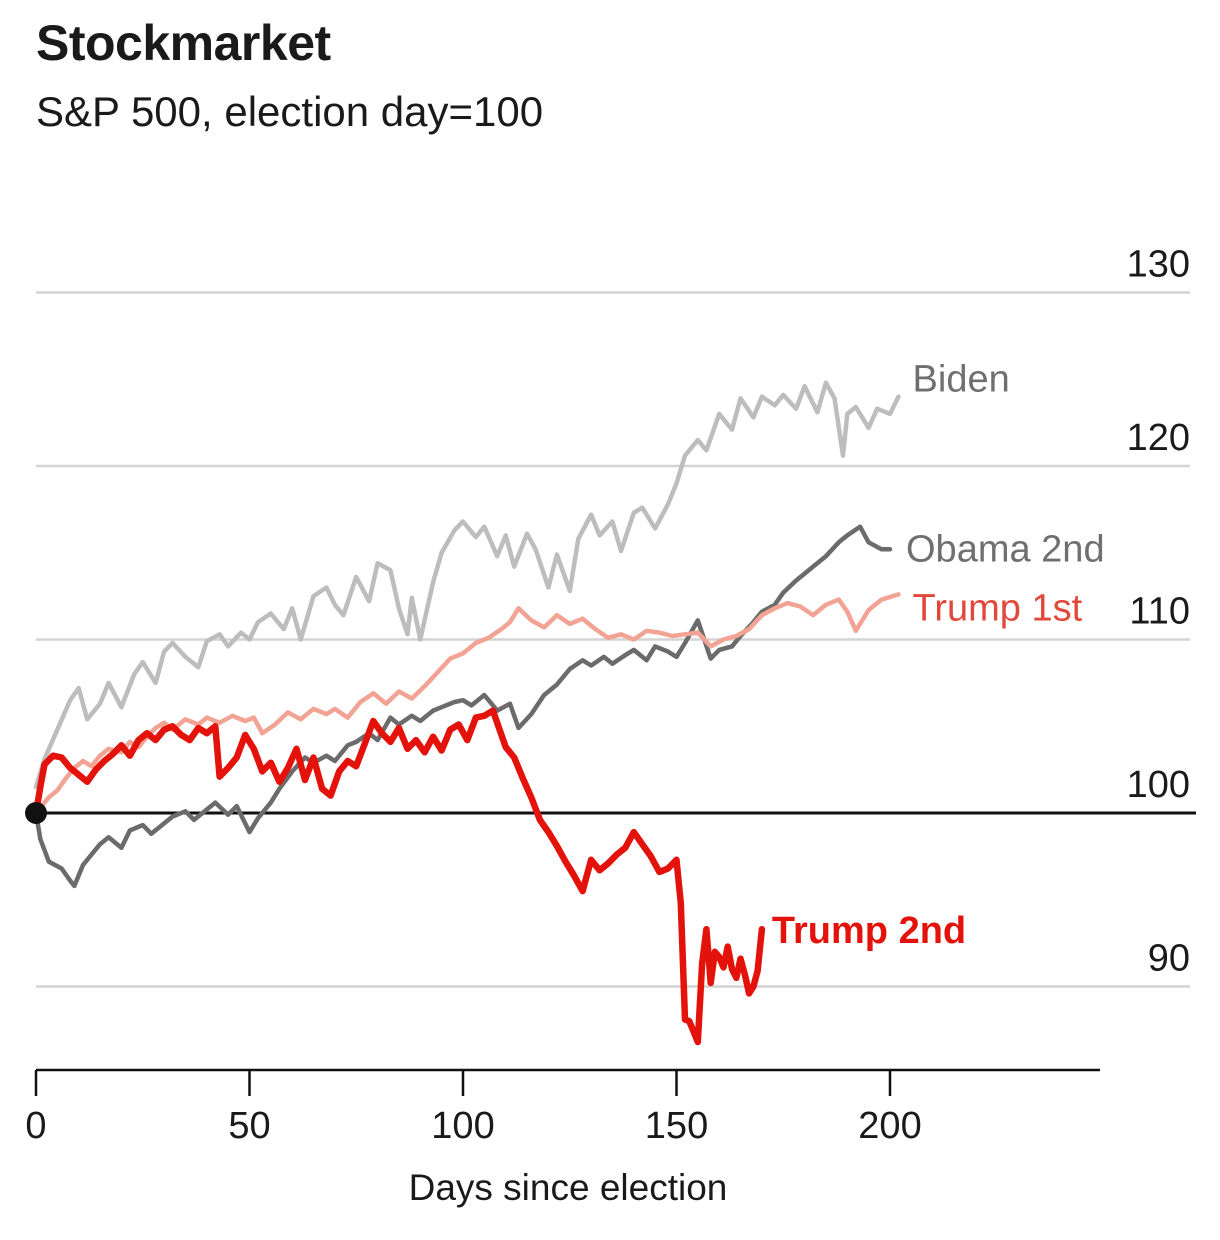 The width and height of the screenshot is (1220, 1240). What do you see at coordinates (183, 43) in the screenshot?
I see `chart-title: Stockmarket` at bounding box center [183, 43].